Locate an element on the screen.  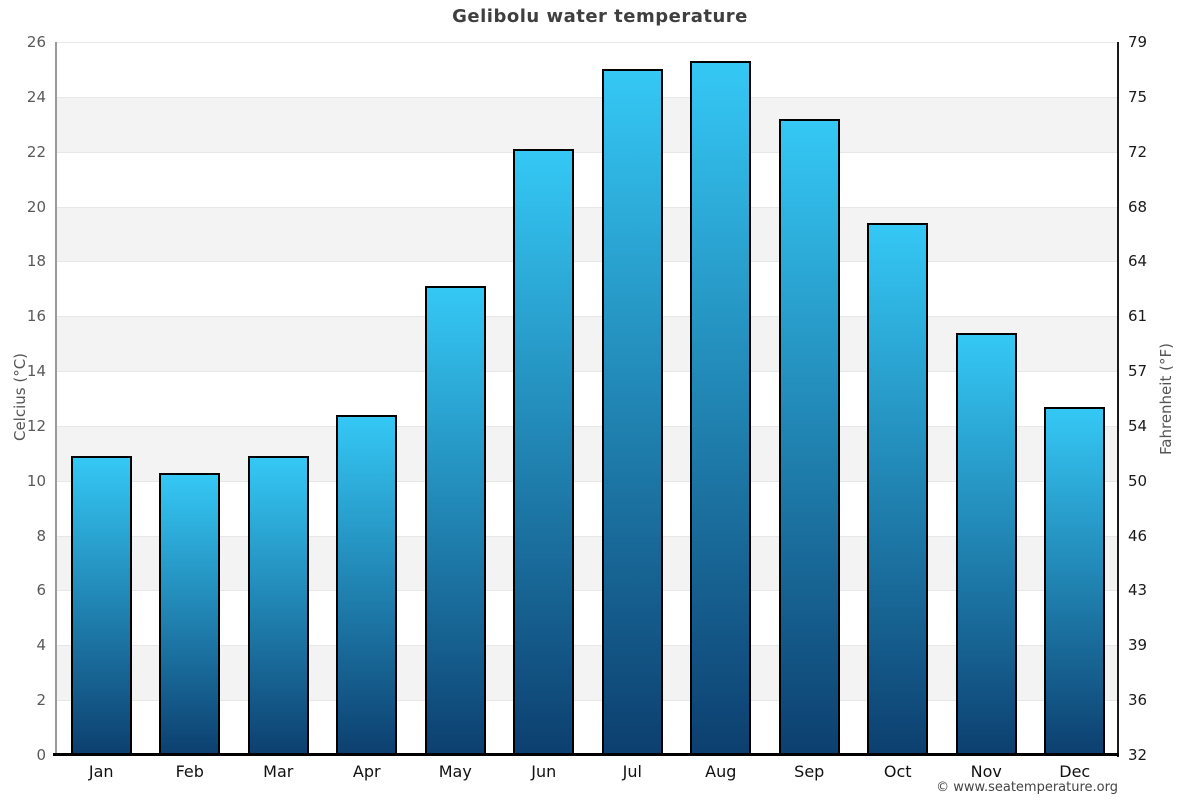
fahrenheit-tick-label: 79 is located at coordinates (1138, 42).